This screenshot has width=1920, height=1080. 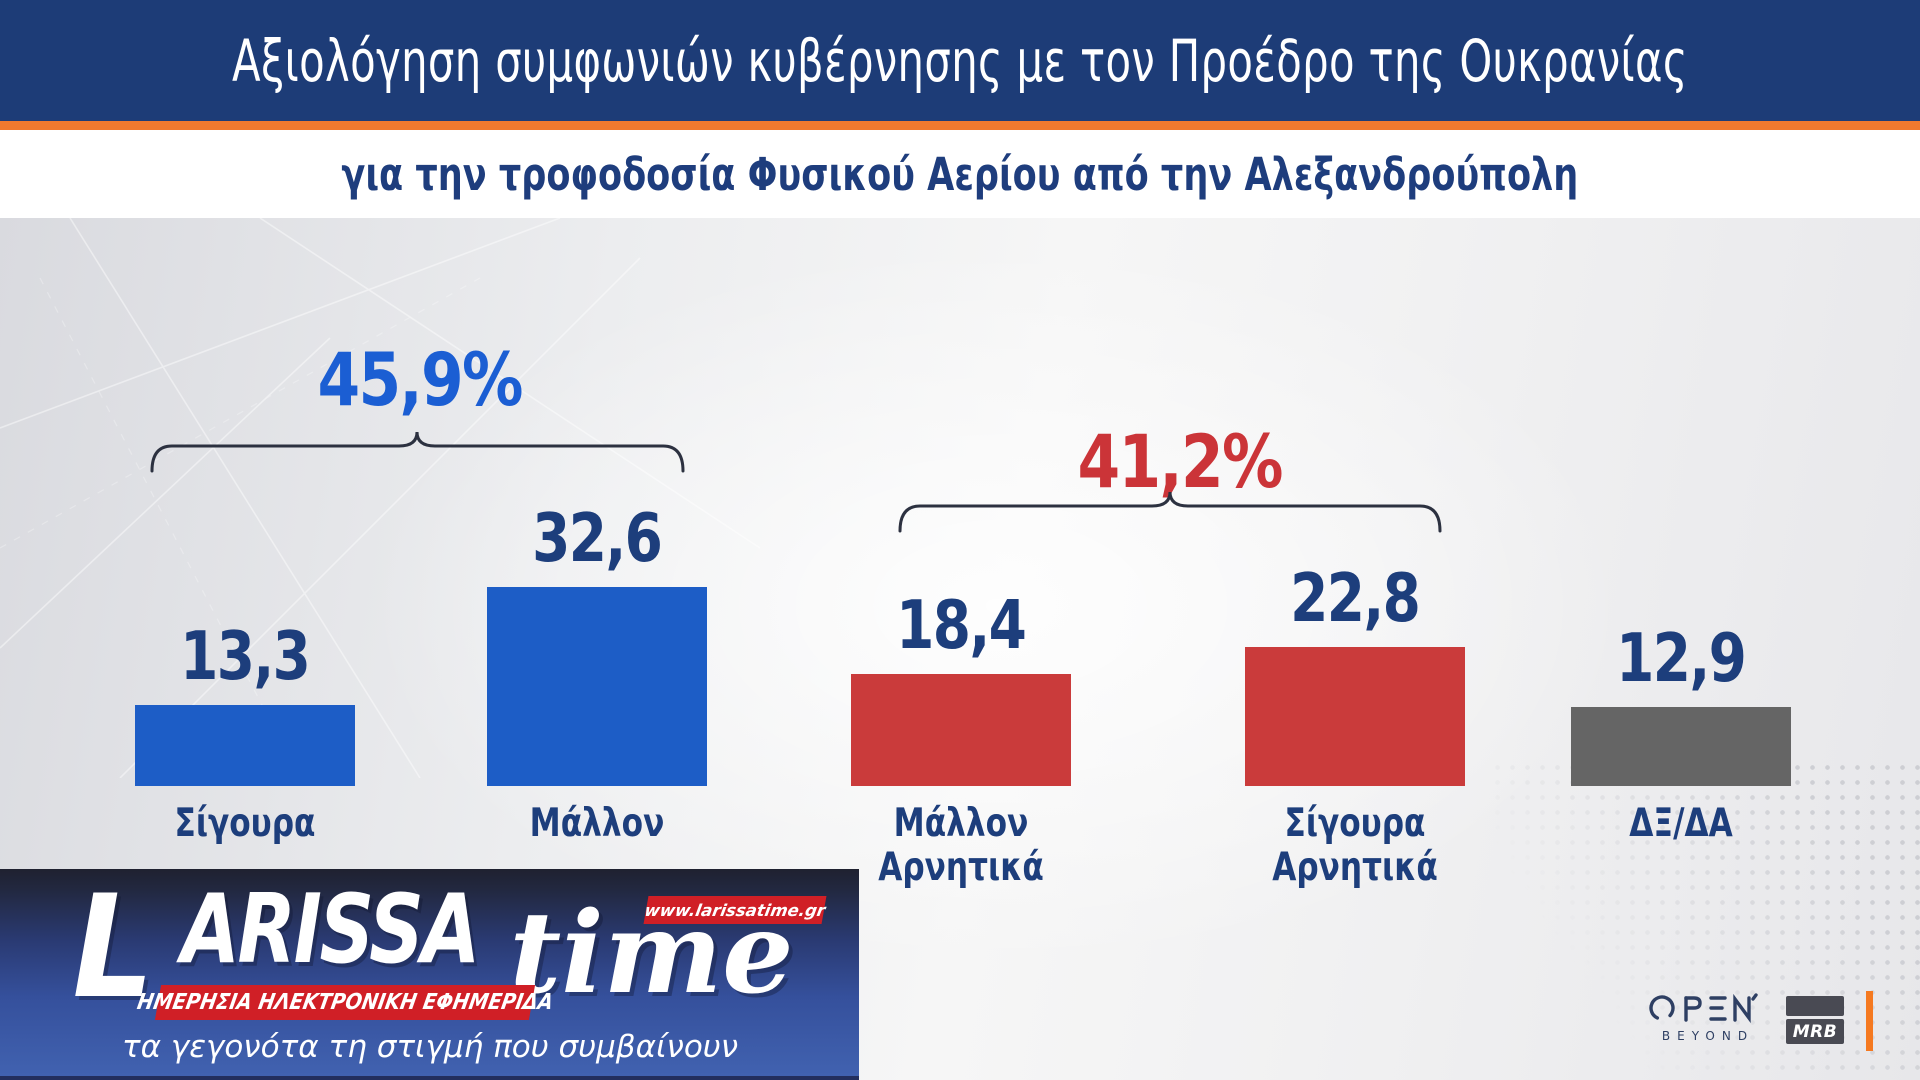 I want to click on mrb-logo-text-box: MRB, so click(x=1815, y=1031).